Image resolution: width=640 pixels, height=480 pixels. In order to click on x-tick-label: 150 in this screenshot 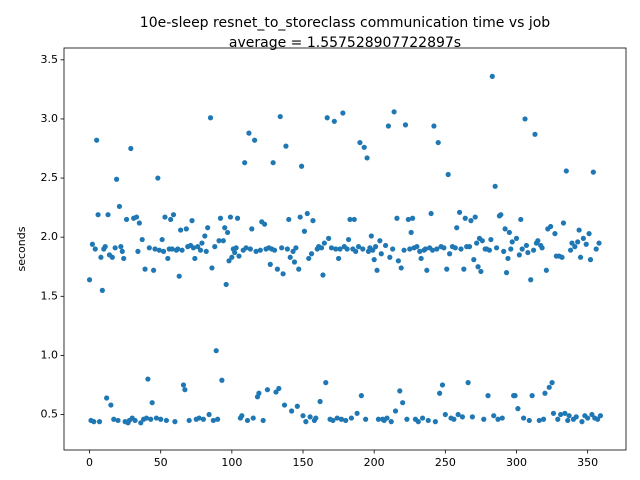, I will do `click(303, 462)`.